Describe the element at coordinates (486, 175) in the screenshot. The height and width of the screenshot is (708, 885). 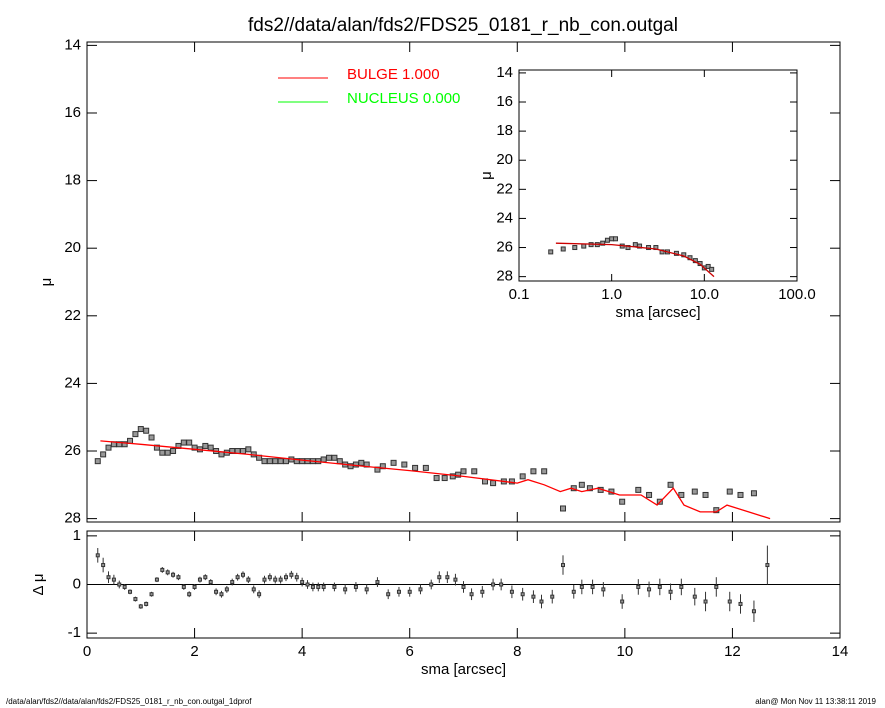
I see `y-axis-label: μ` at that location.